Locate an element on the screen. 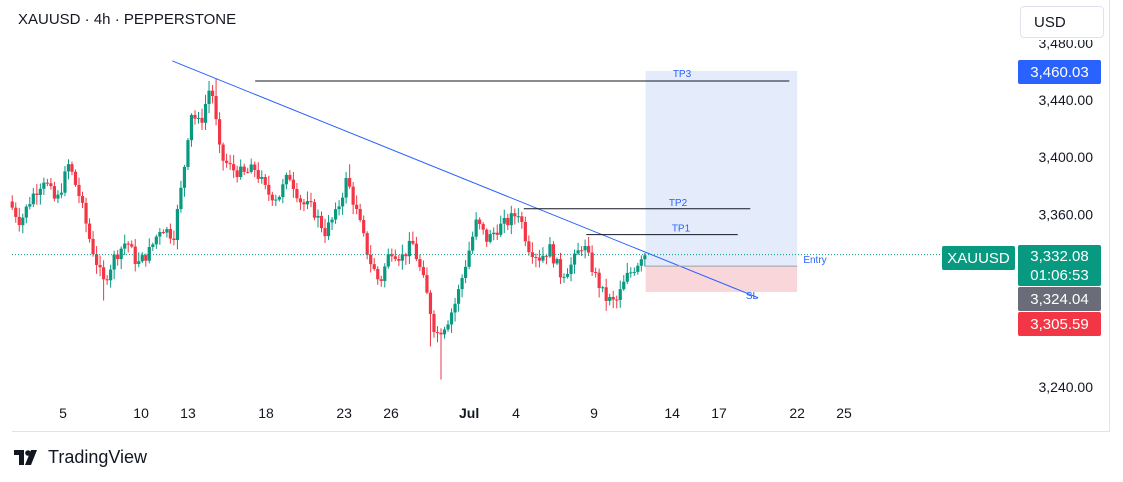 This screenshot has height=482, width=1123. tp1-label: TP1 is located at coordinates (681, 229).